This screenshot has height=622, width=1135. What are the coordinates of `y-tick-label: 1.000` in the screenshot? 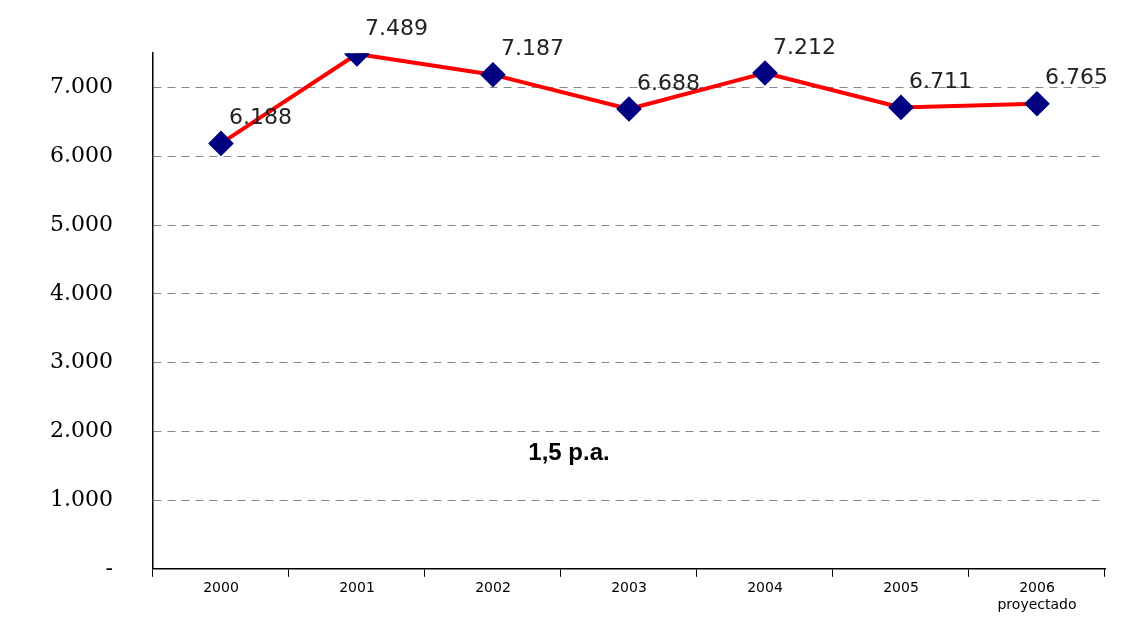 It's located at (81, 498).